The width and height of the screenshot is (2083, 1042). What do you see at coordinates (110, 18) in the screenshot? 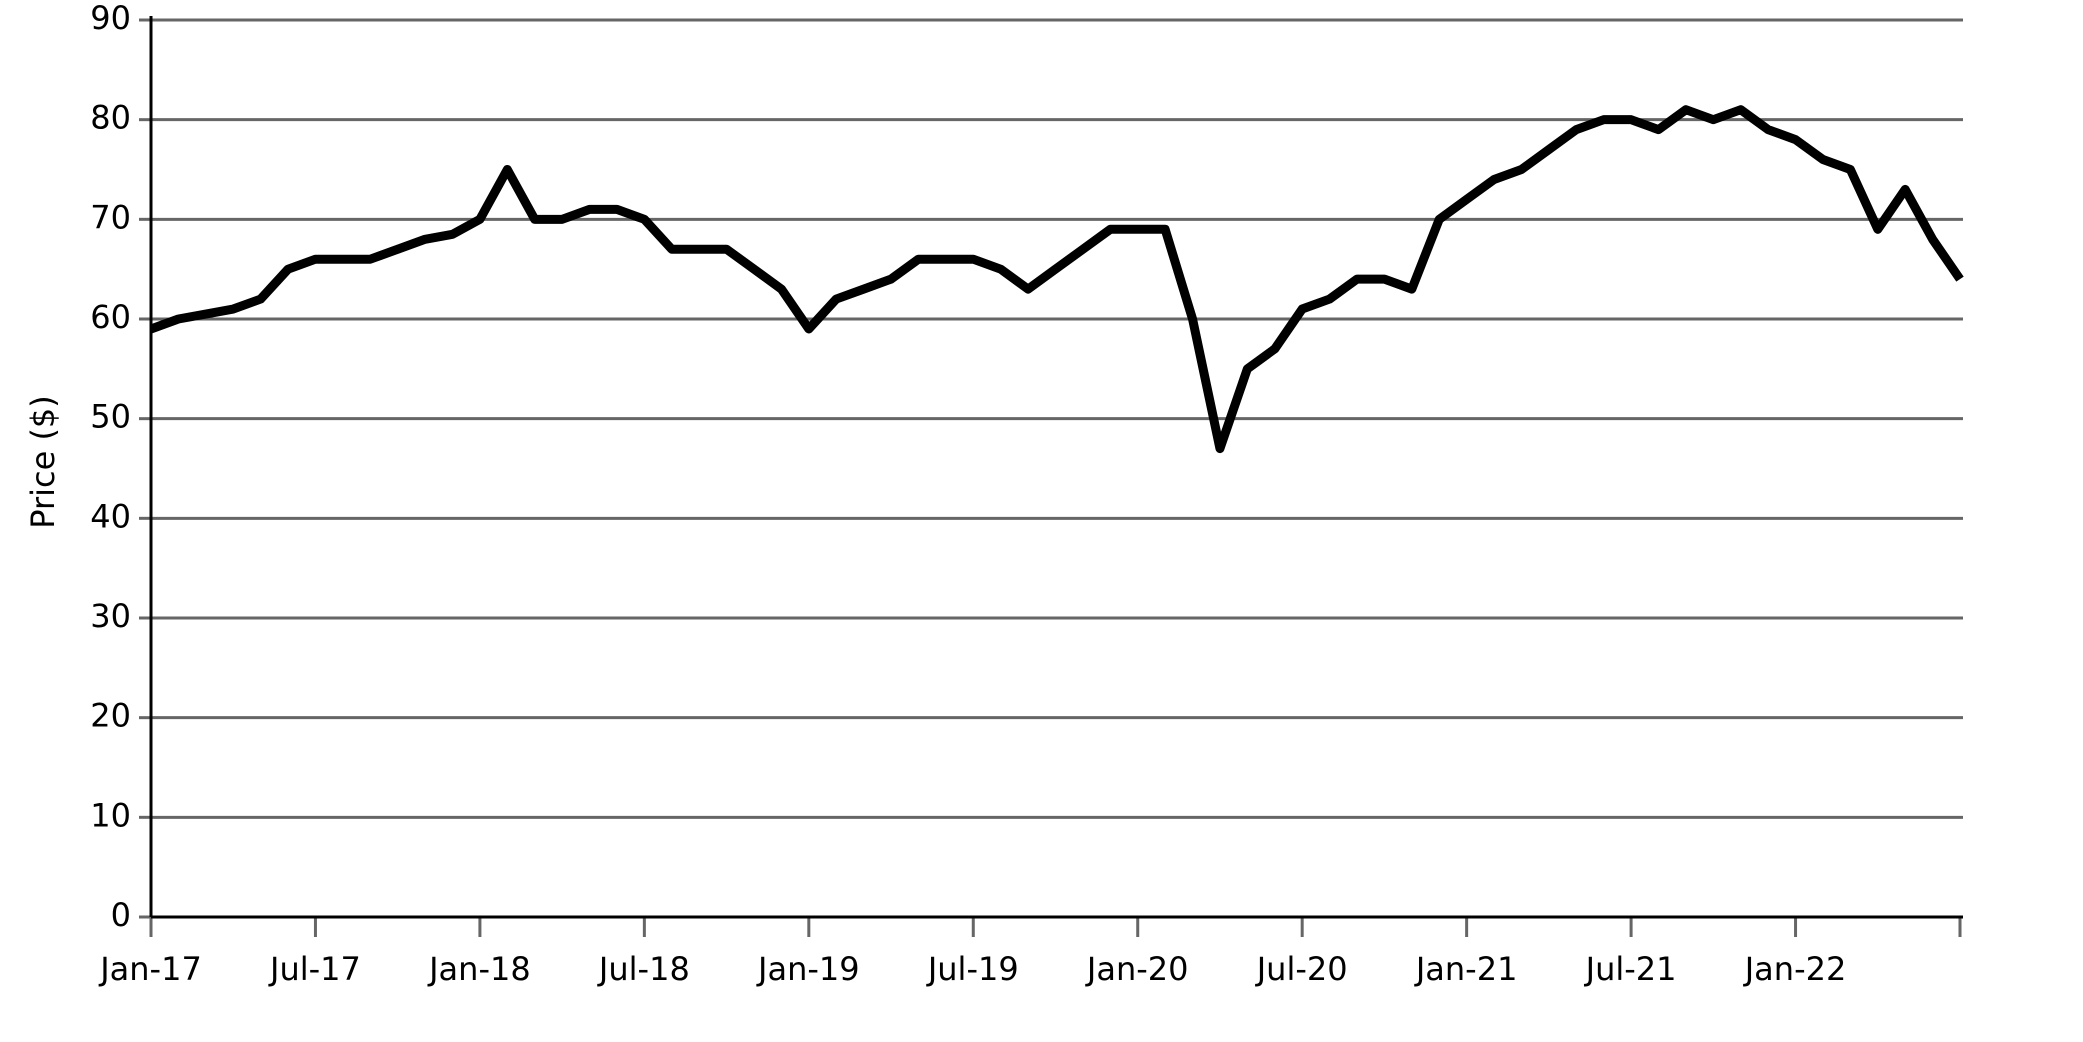
I see `y-tick-label: 90` at bounding box center [110, 18].